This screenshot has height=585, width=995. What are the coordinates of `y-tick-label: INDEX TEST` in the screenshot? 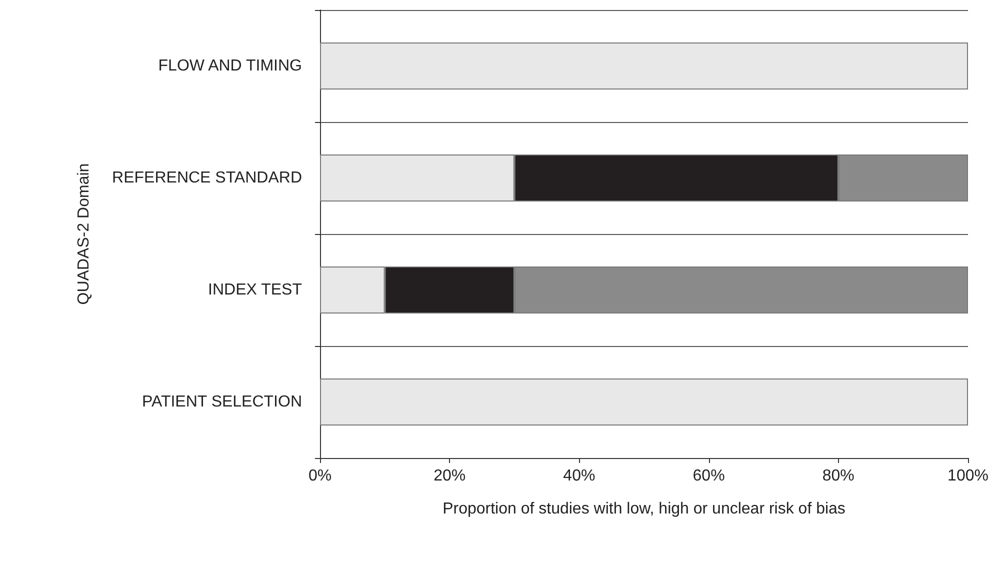 It's located at (255, 290).